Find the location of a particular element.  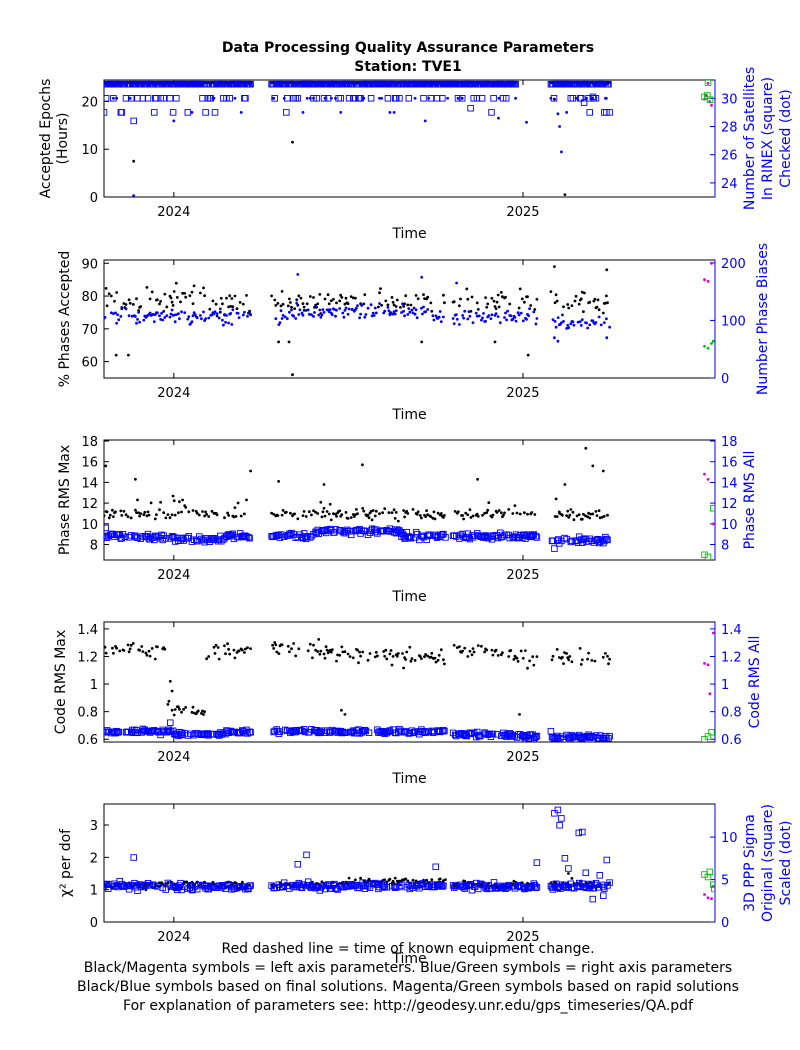

series-left-dot is located at coordinates (357, 677).